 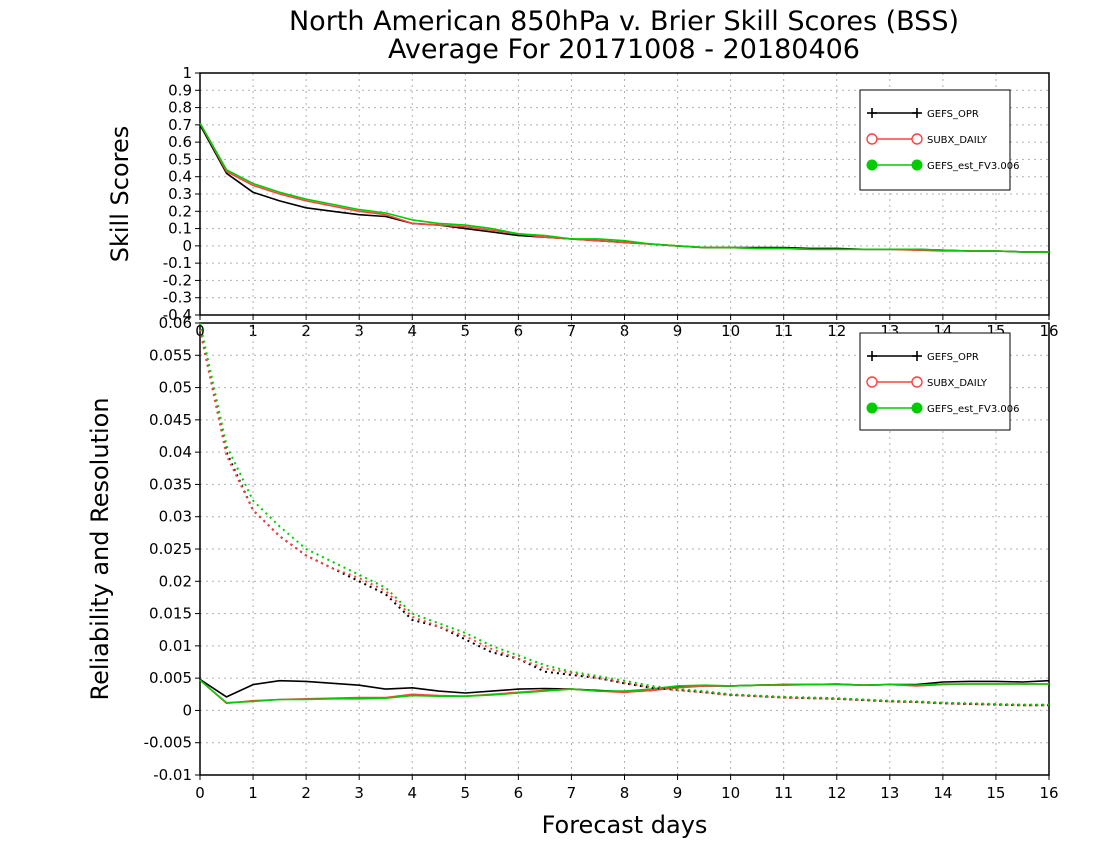 I want to click on x-tick-label: 2, so click(x=306, y=793).